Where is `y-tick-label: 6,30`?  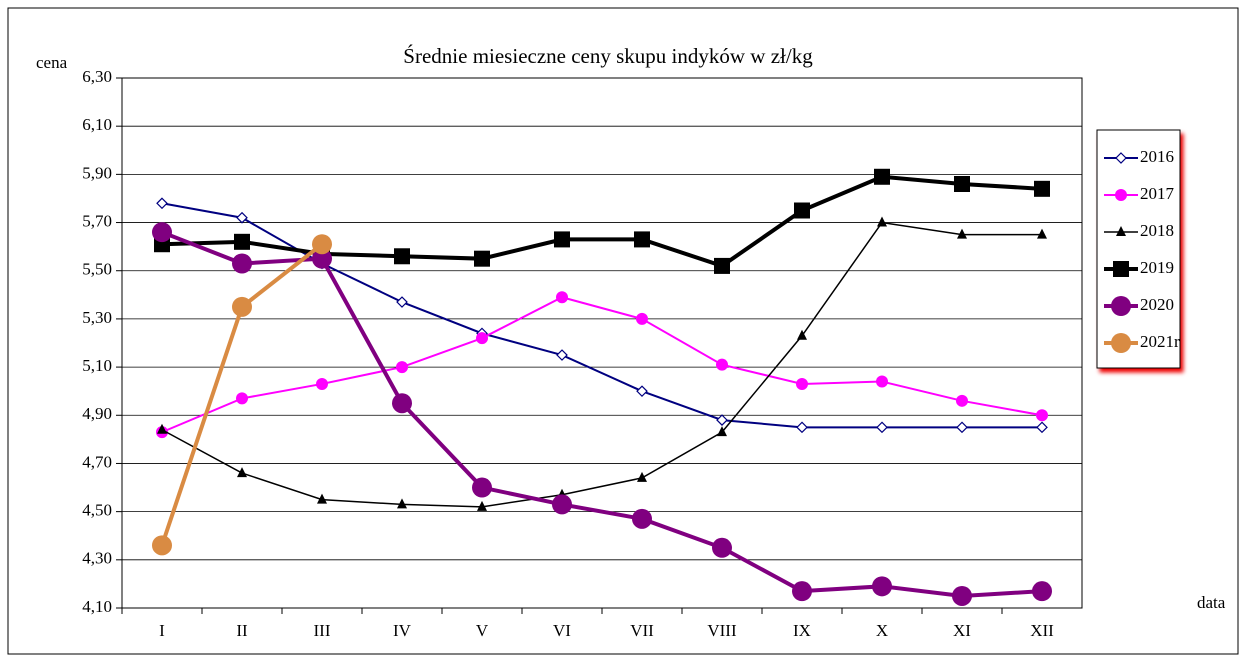 y-tick-label: 6,30 is located at coordinates (97, 76).